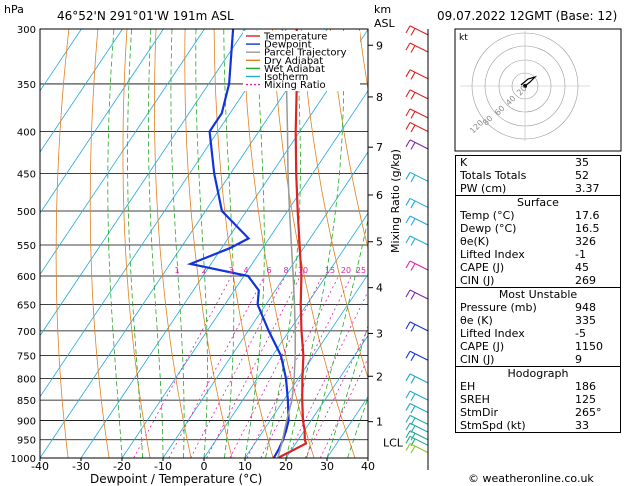 The width and height of the screenshot is (629, 486). I want to click on index-row: Pressure (mb) 948, so click(538, 307).